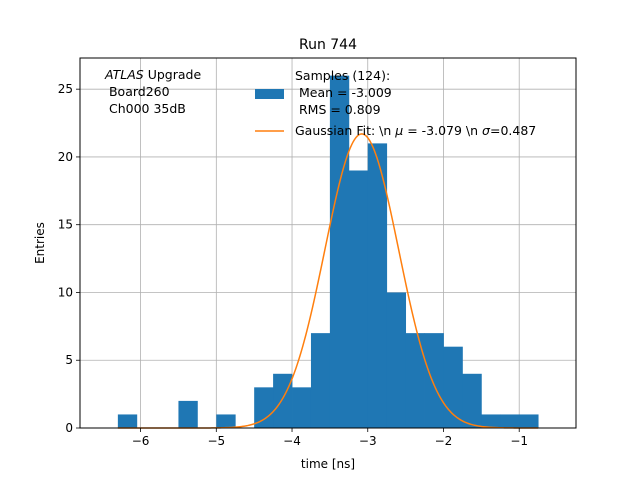 This screenshot has width=640, height=480. What do you see at coordinates (65, 157) in the screenshot?
I see `y-tick-label: 20` at bounding box center [65, 157].